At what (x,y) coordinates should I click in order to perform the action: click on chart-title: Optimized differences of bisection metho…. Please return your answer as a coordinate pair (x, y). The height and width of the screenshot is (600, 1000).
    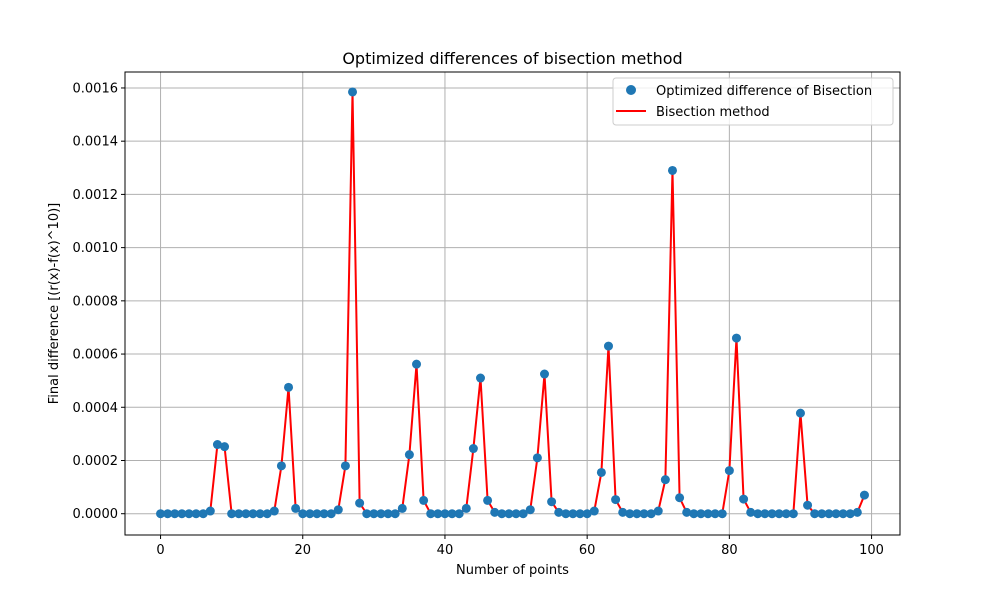
    Looking at the image, I should click on (512, 58).